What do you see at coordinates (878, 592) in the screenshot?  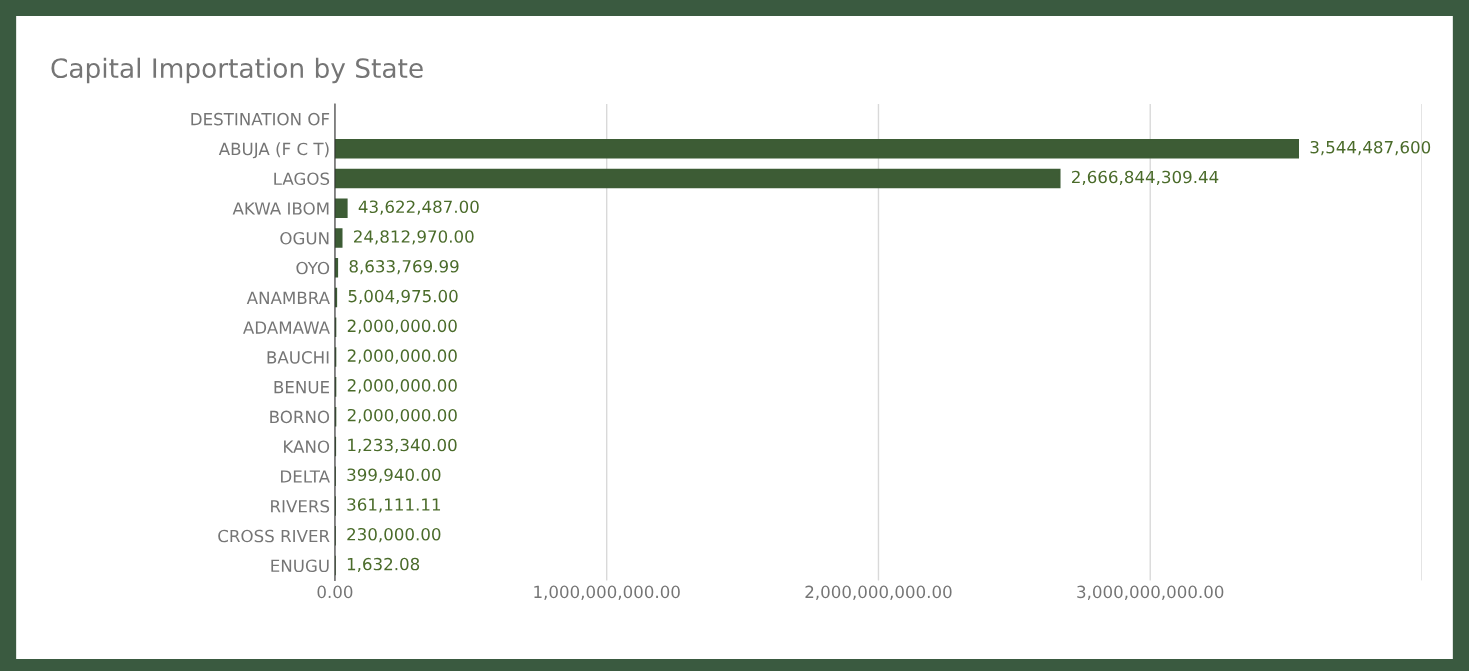 I see `x-tick-label: 2,000,000,000.00` at bounding box center [878, 592].